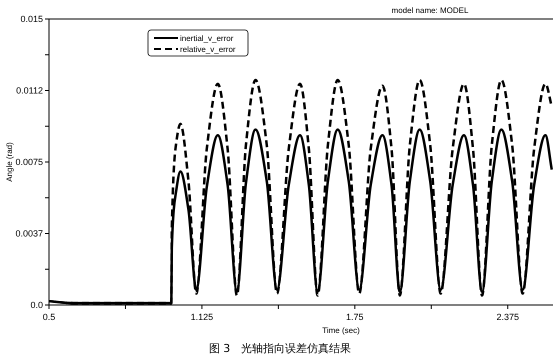 The height and width of the screenshot is (363, 560). What do you see at coordinates (36, 305) in the screenshot?
I see `y-tick-label: 0.0` at bounding box center [36, 305].